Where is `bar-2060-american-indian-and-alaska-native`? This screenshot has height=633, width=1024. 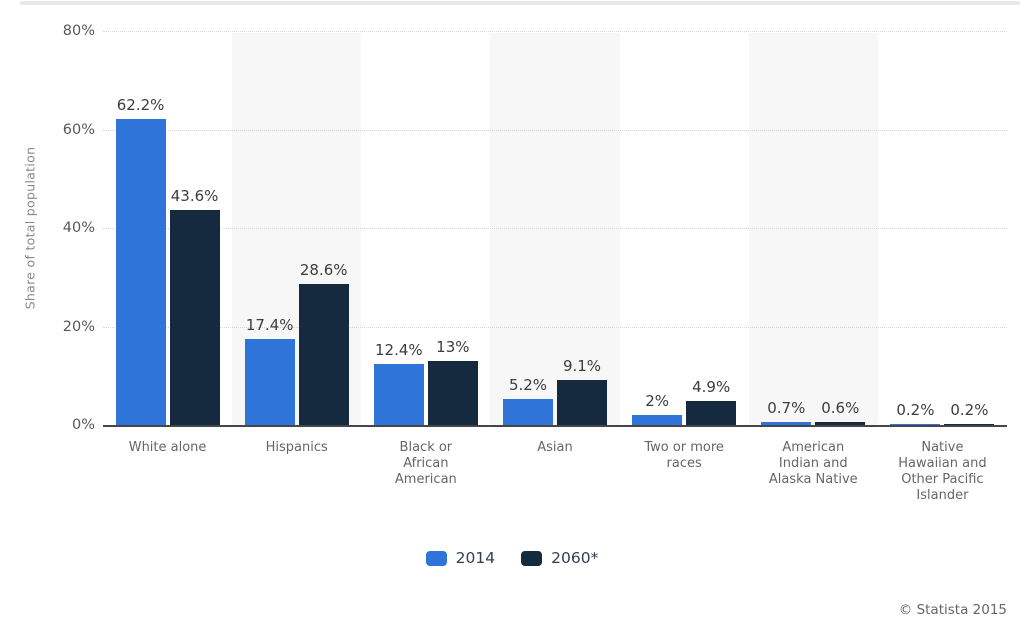
bar-2060-american-indian-and-alaska-native is located at coordinates (840, 423).